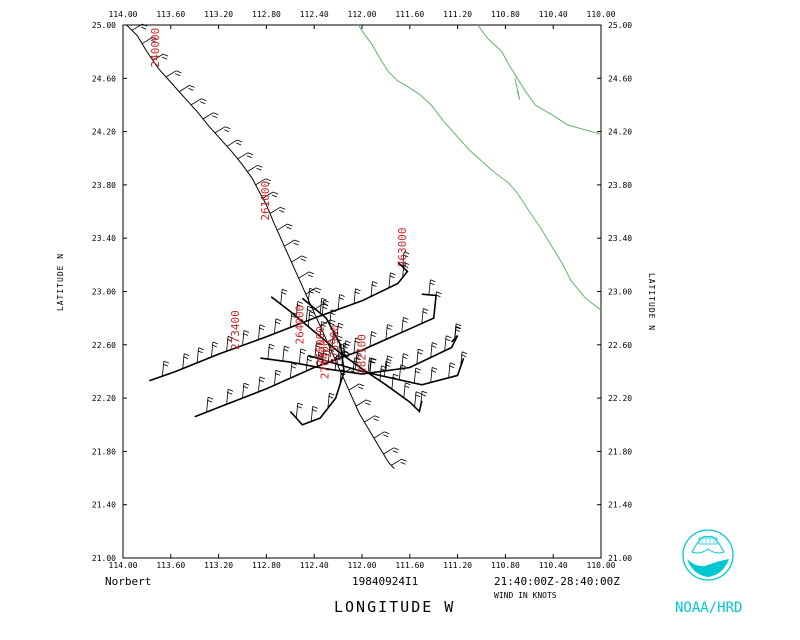  What do you see at coordinates (170, 565) in the screenshot?
I see `x-tick-label-bottom: 113.60` at bounding box center [170, 565].